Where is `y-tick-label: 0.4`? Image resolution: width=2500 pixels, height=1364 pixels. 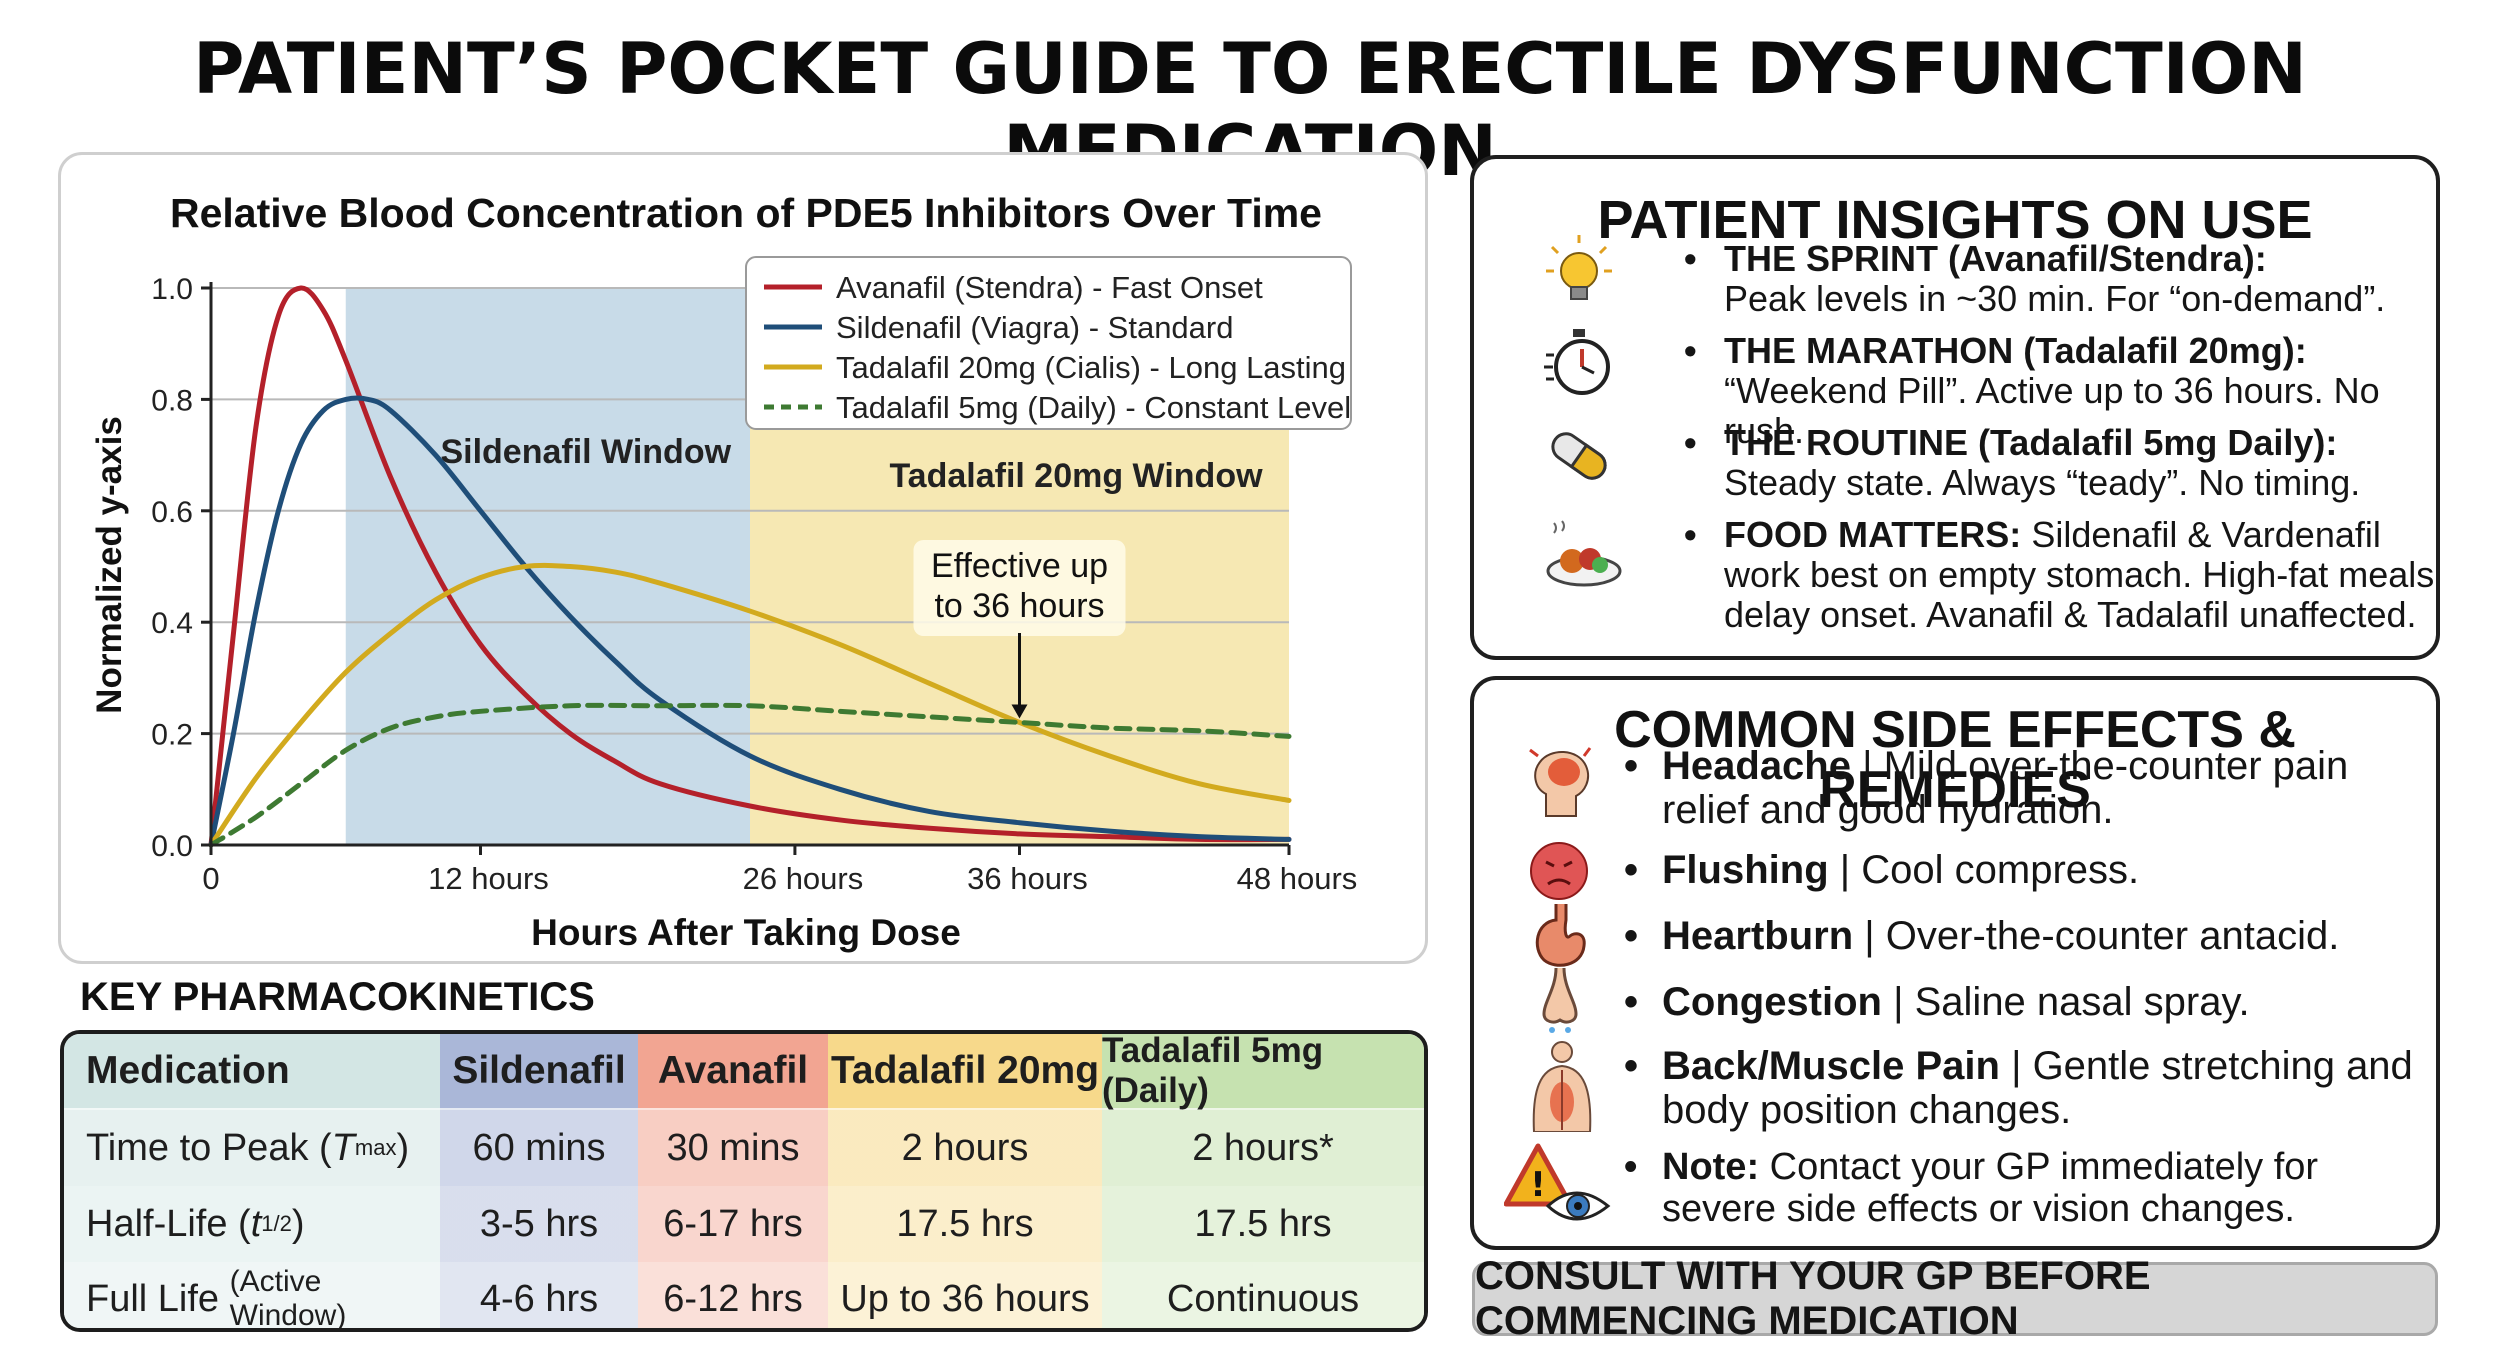 y-tick-label: 0.4 is located at coordinates (172, 623).